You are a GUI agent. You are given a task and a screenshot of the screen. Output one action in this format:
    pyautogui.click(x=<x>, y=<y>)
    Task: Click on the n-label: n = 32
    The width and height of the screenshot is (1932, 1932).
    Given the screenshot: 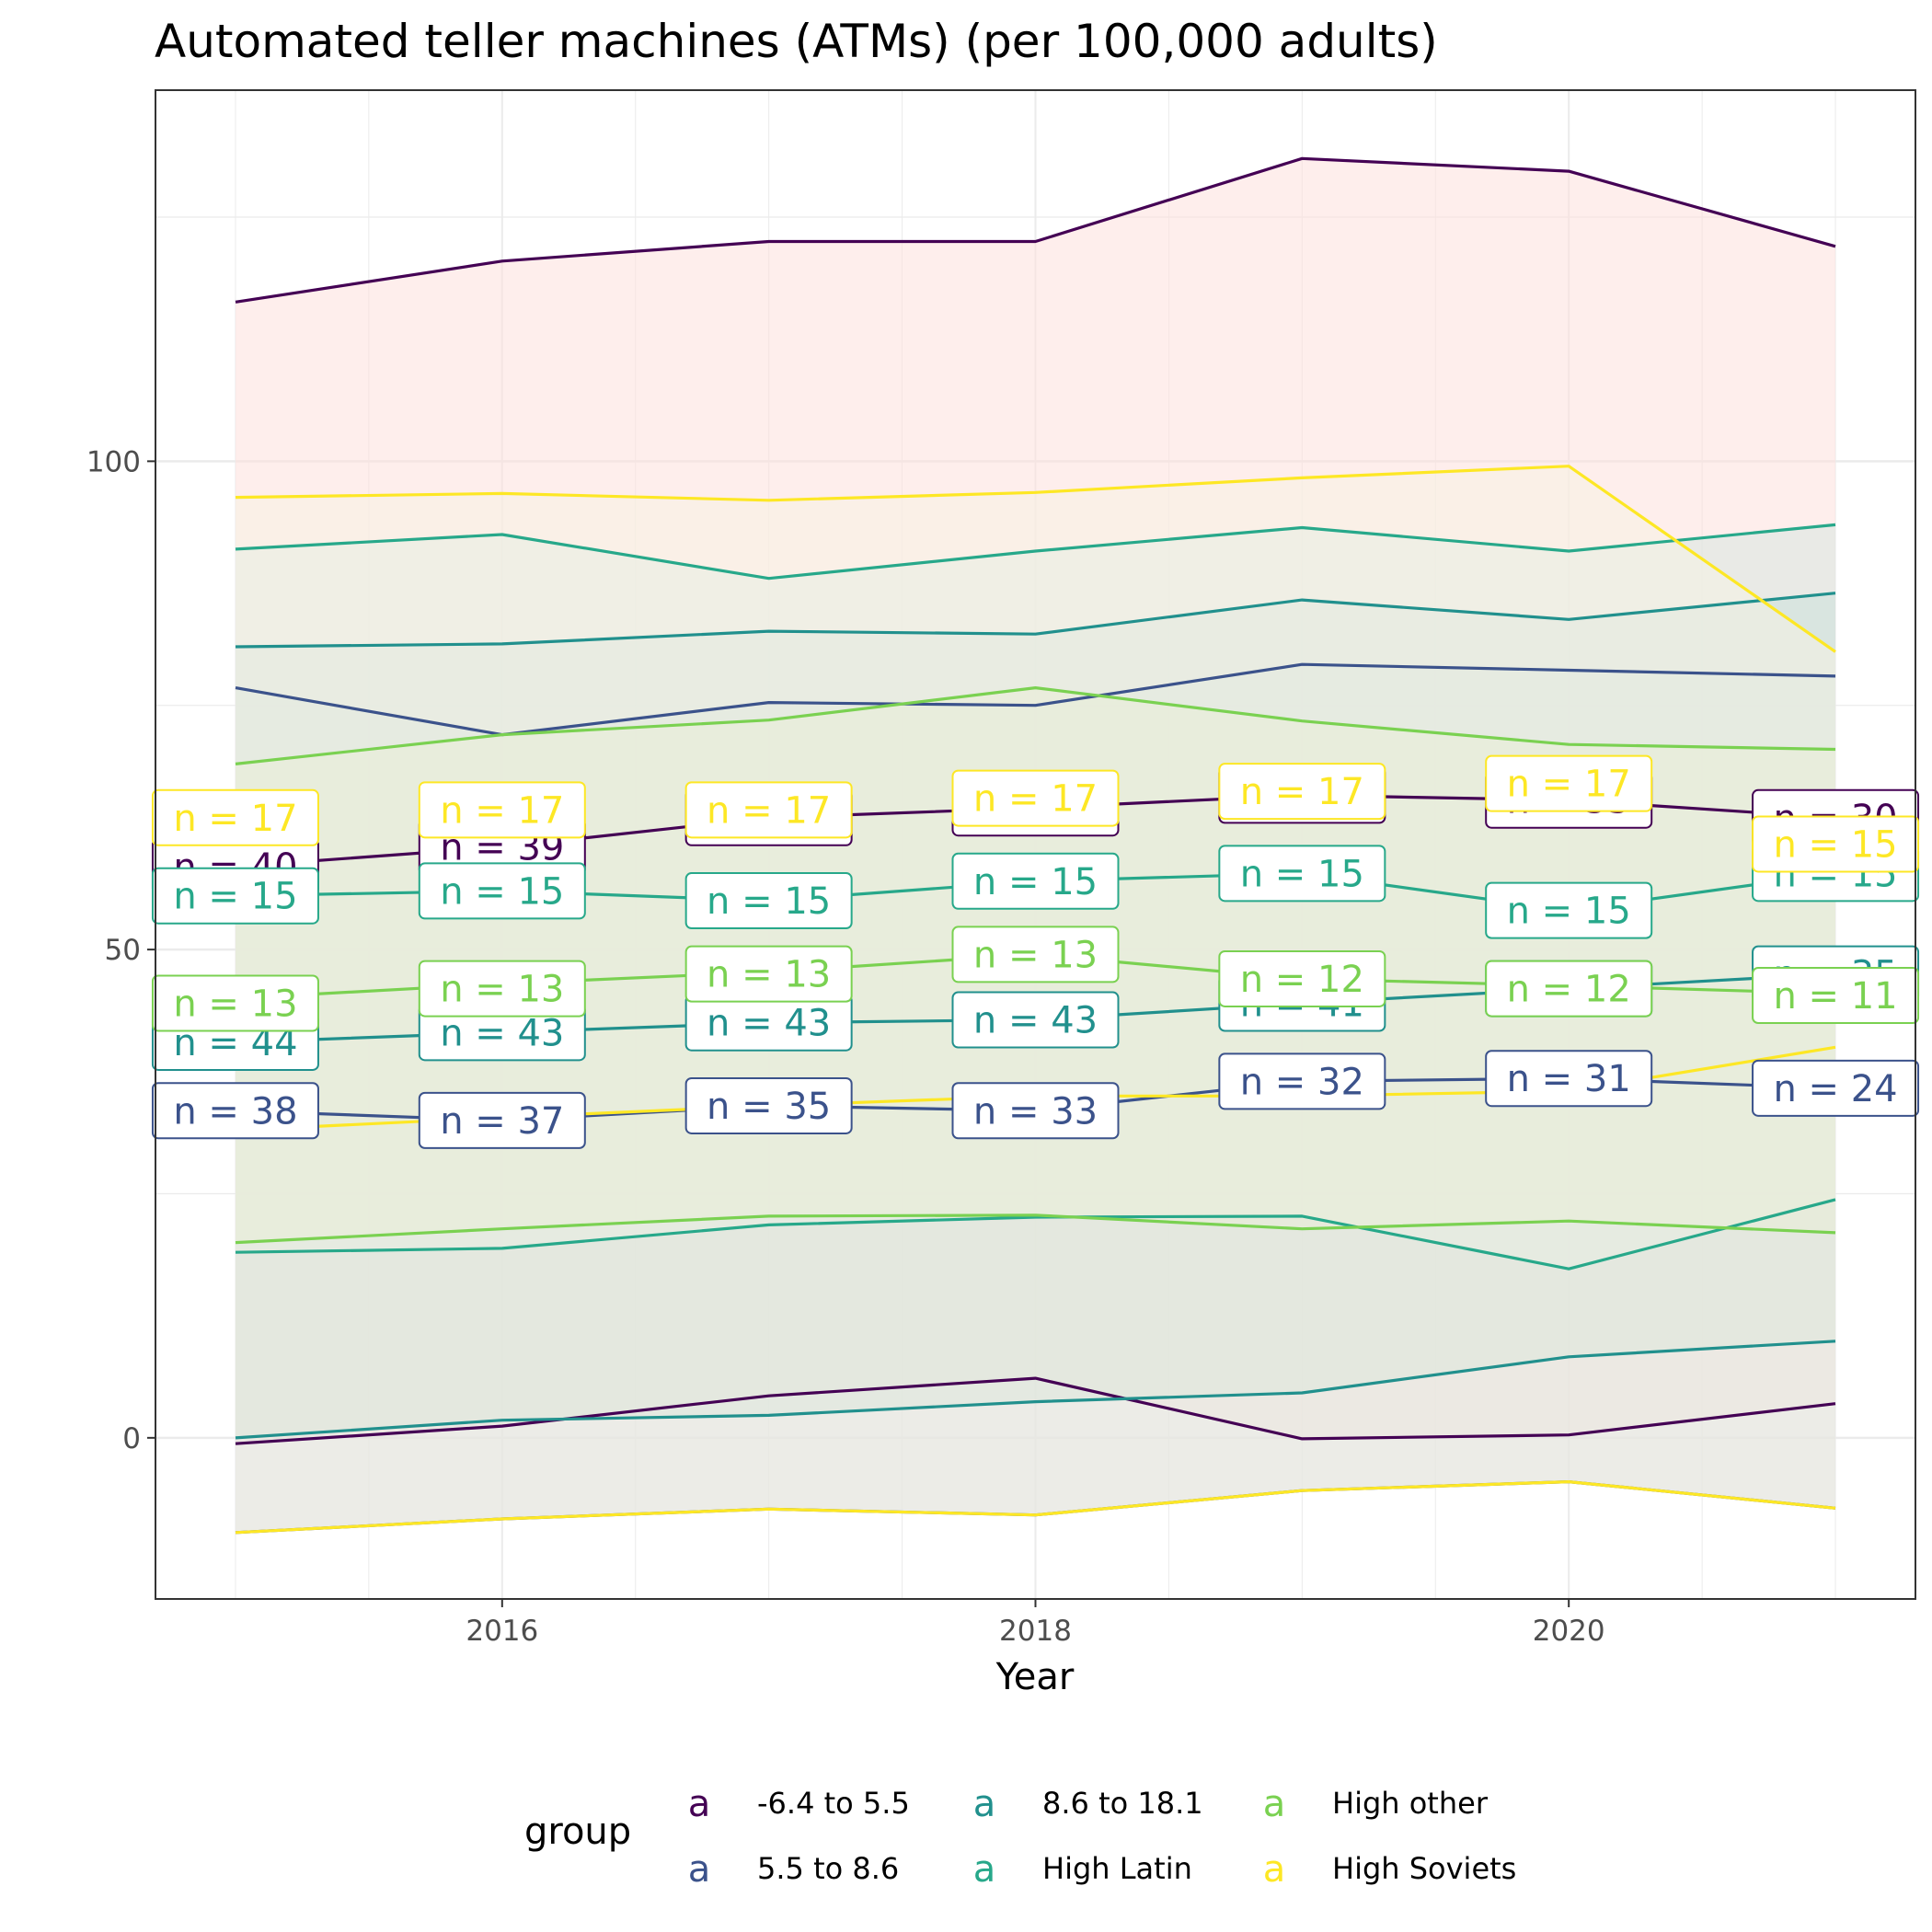 What is the action you would take?
    pyautogui.click(x=1302, y=1081)
    